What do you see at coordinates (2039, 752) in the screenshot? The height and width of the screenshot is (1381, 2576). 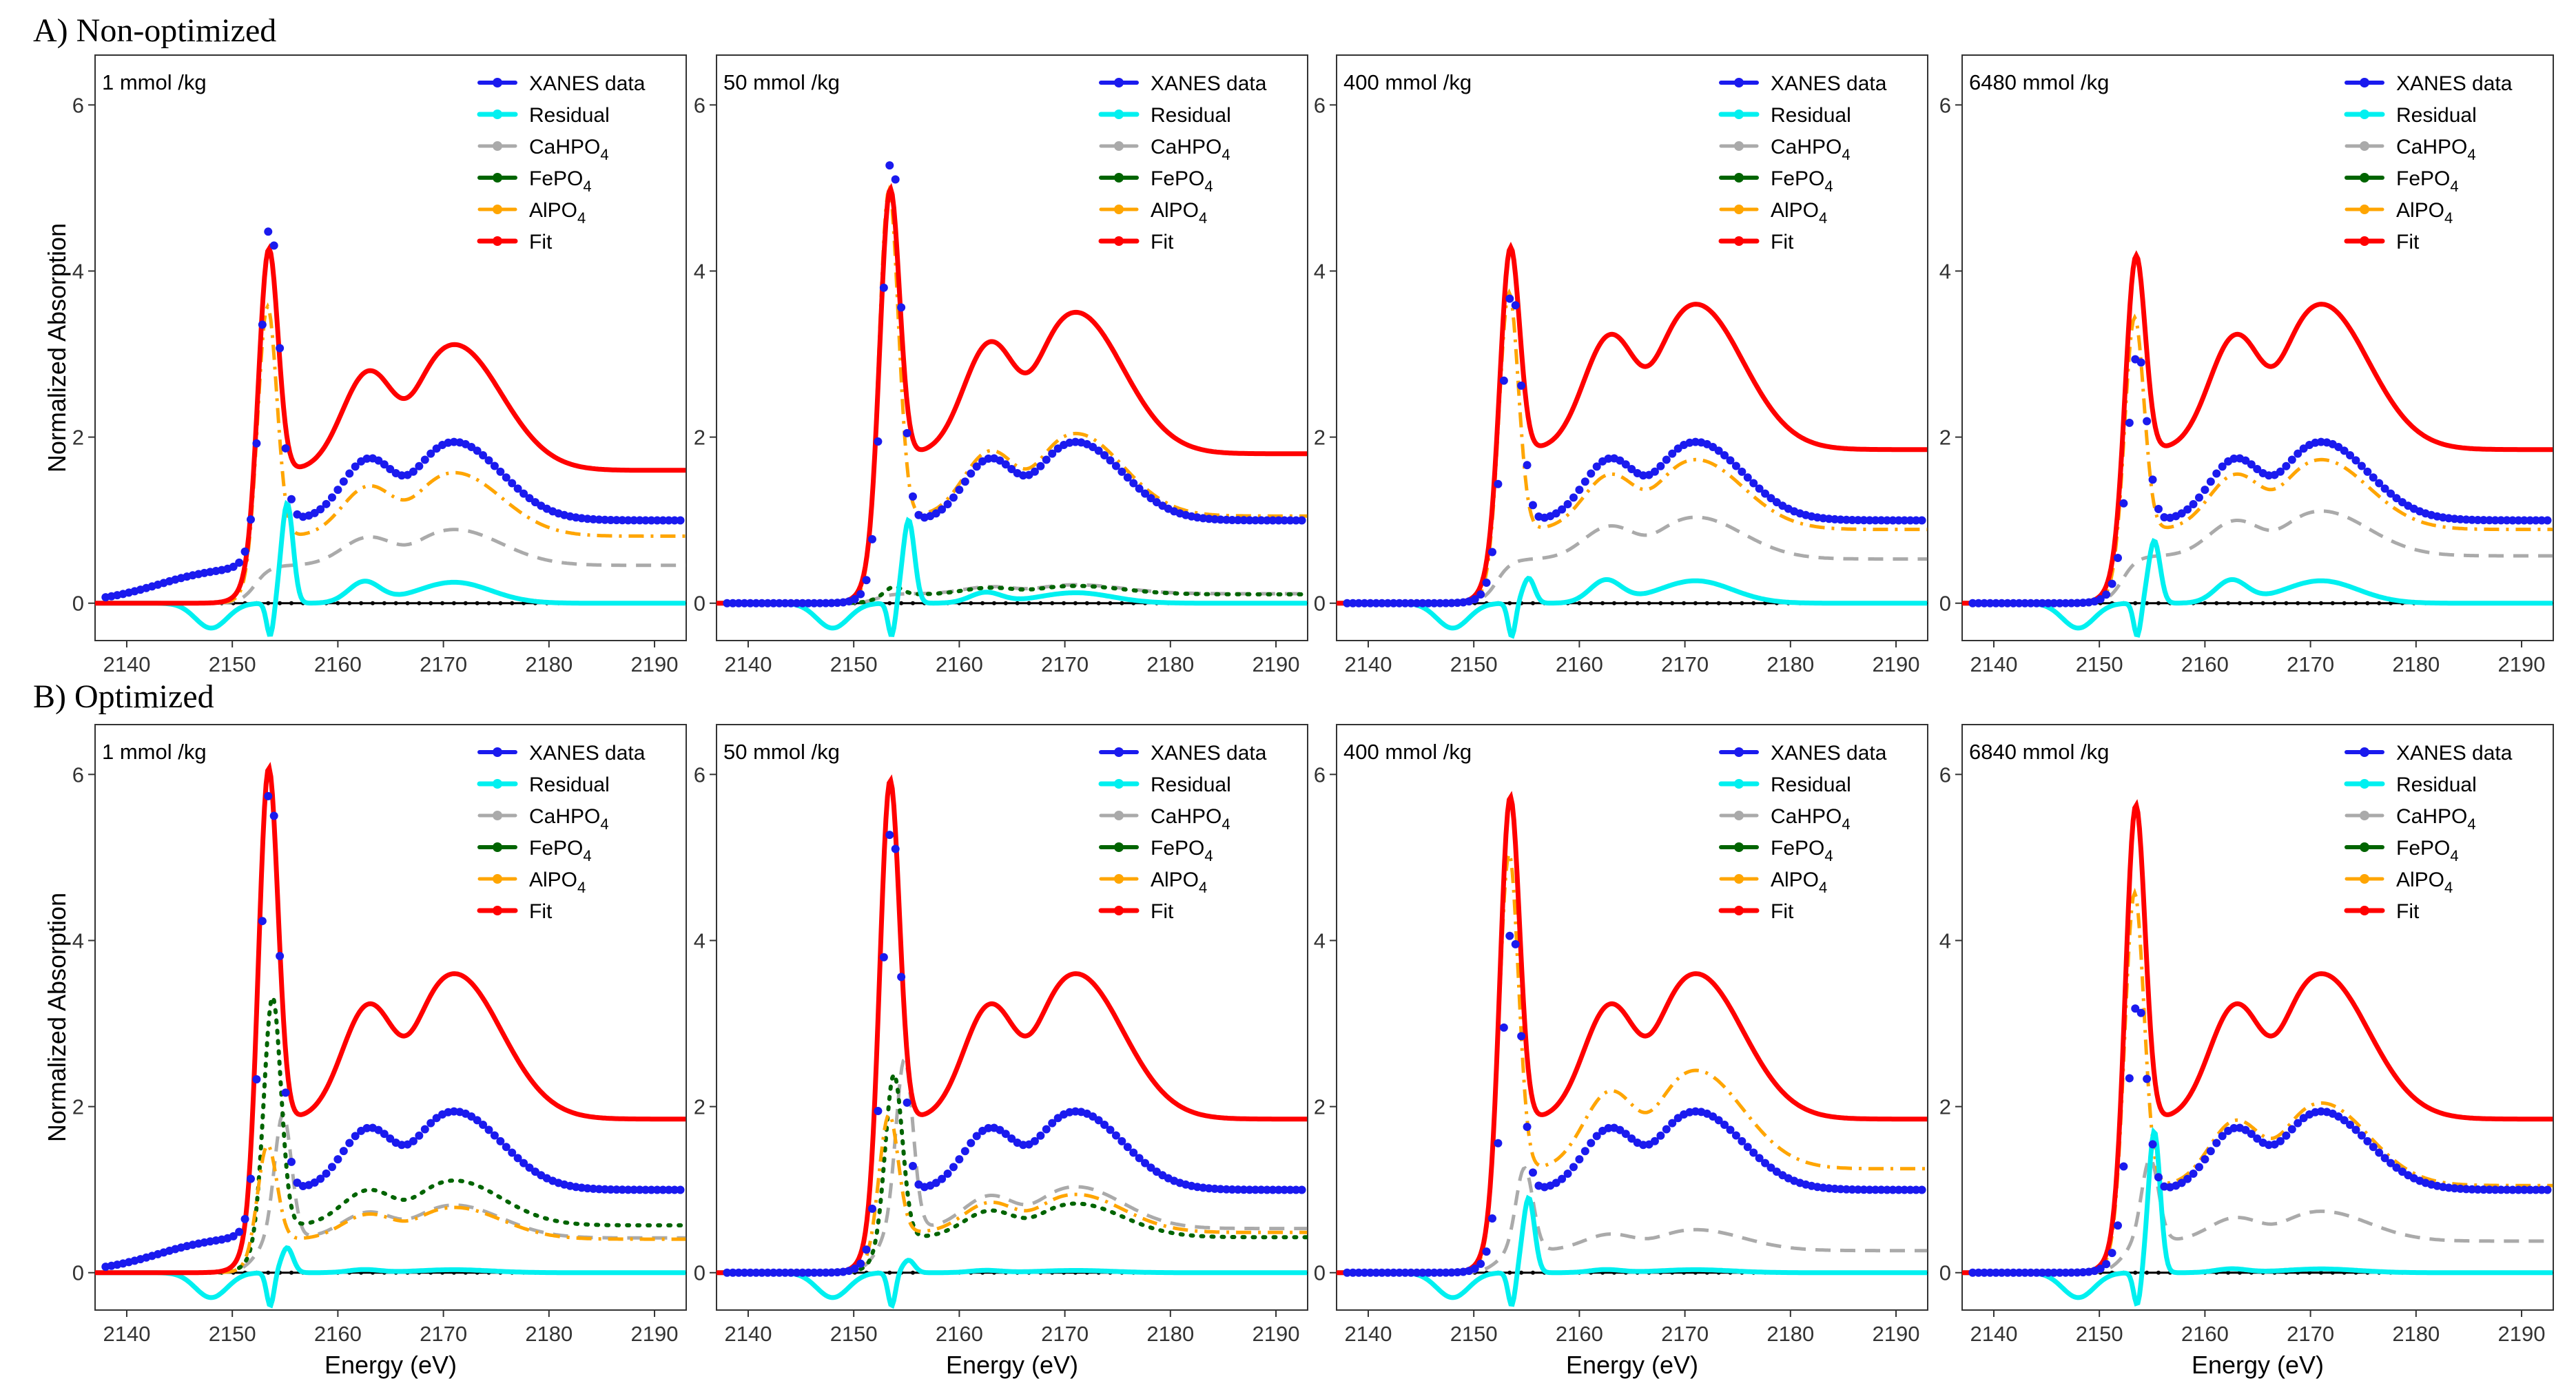 I see `panel-title: 6840 mmol /kg` at bounding box center [2039, 752].